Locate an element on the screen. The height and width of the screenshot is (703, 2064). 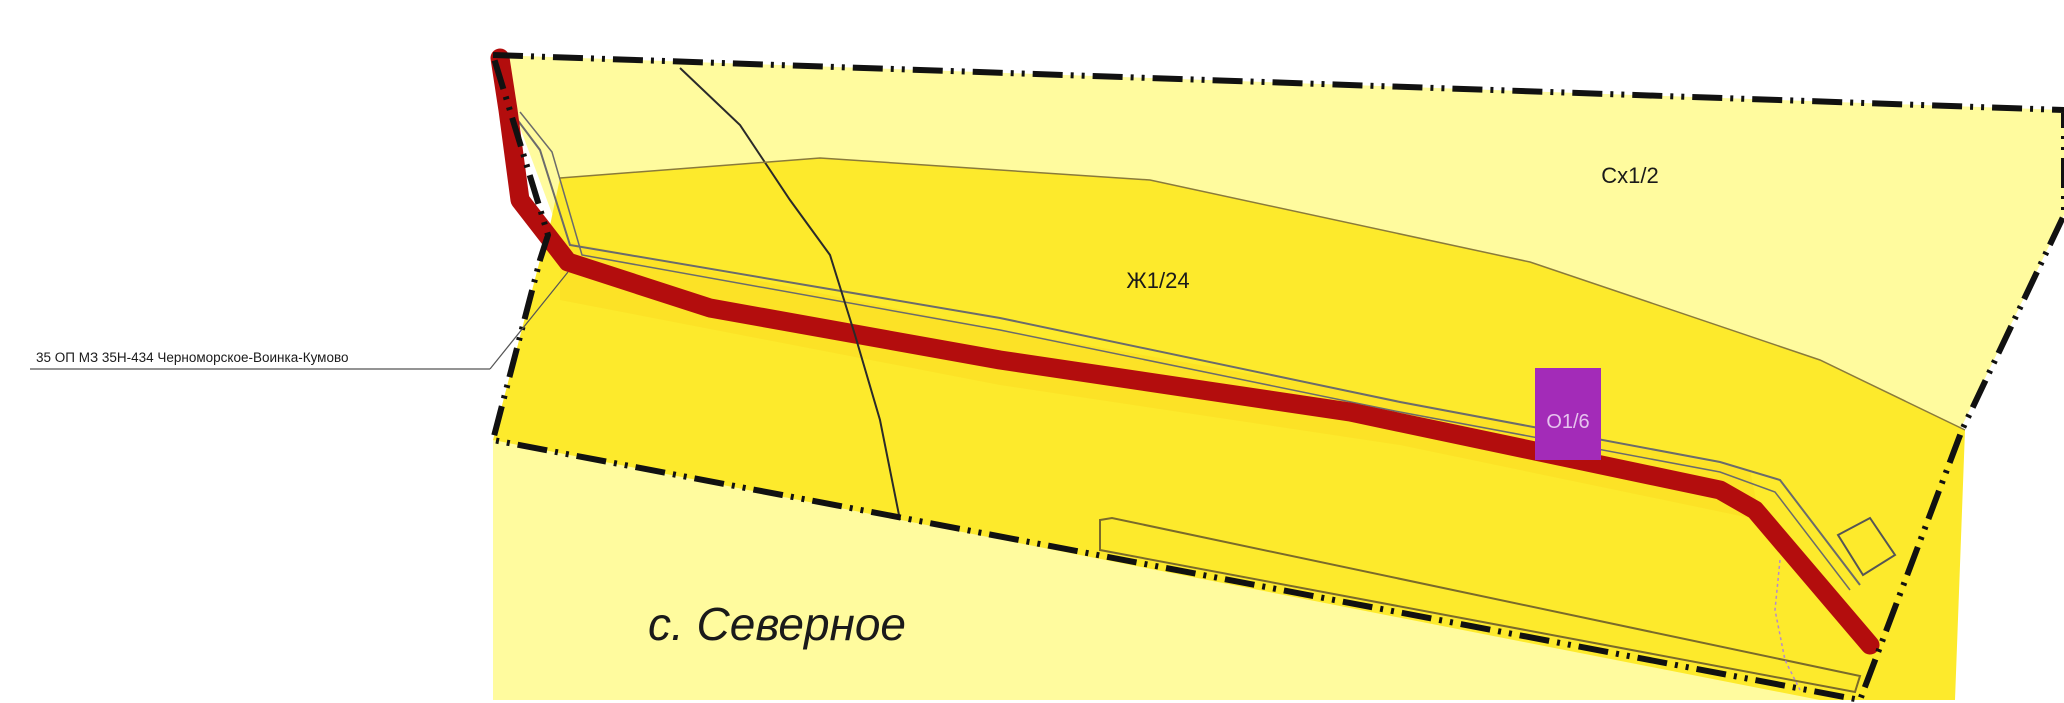
path-line is located at coordinates (1787, 625).